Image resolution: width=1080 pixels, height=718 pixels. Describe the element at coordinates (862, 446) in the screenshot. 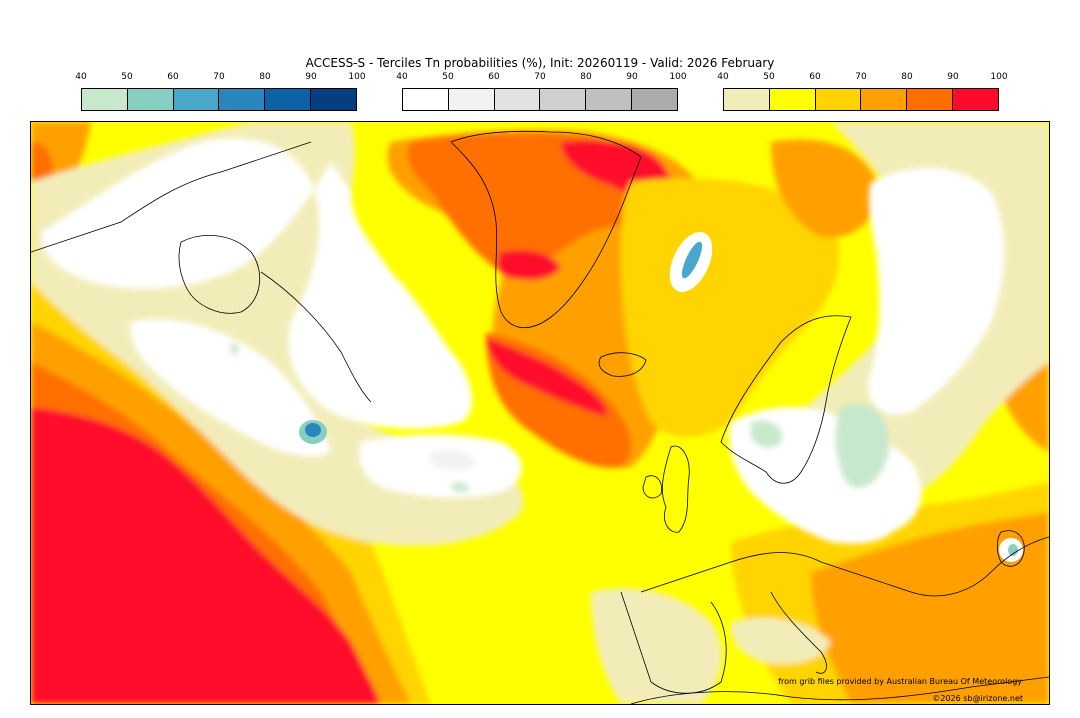

I see `field-green-russia` at that location.